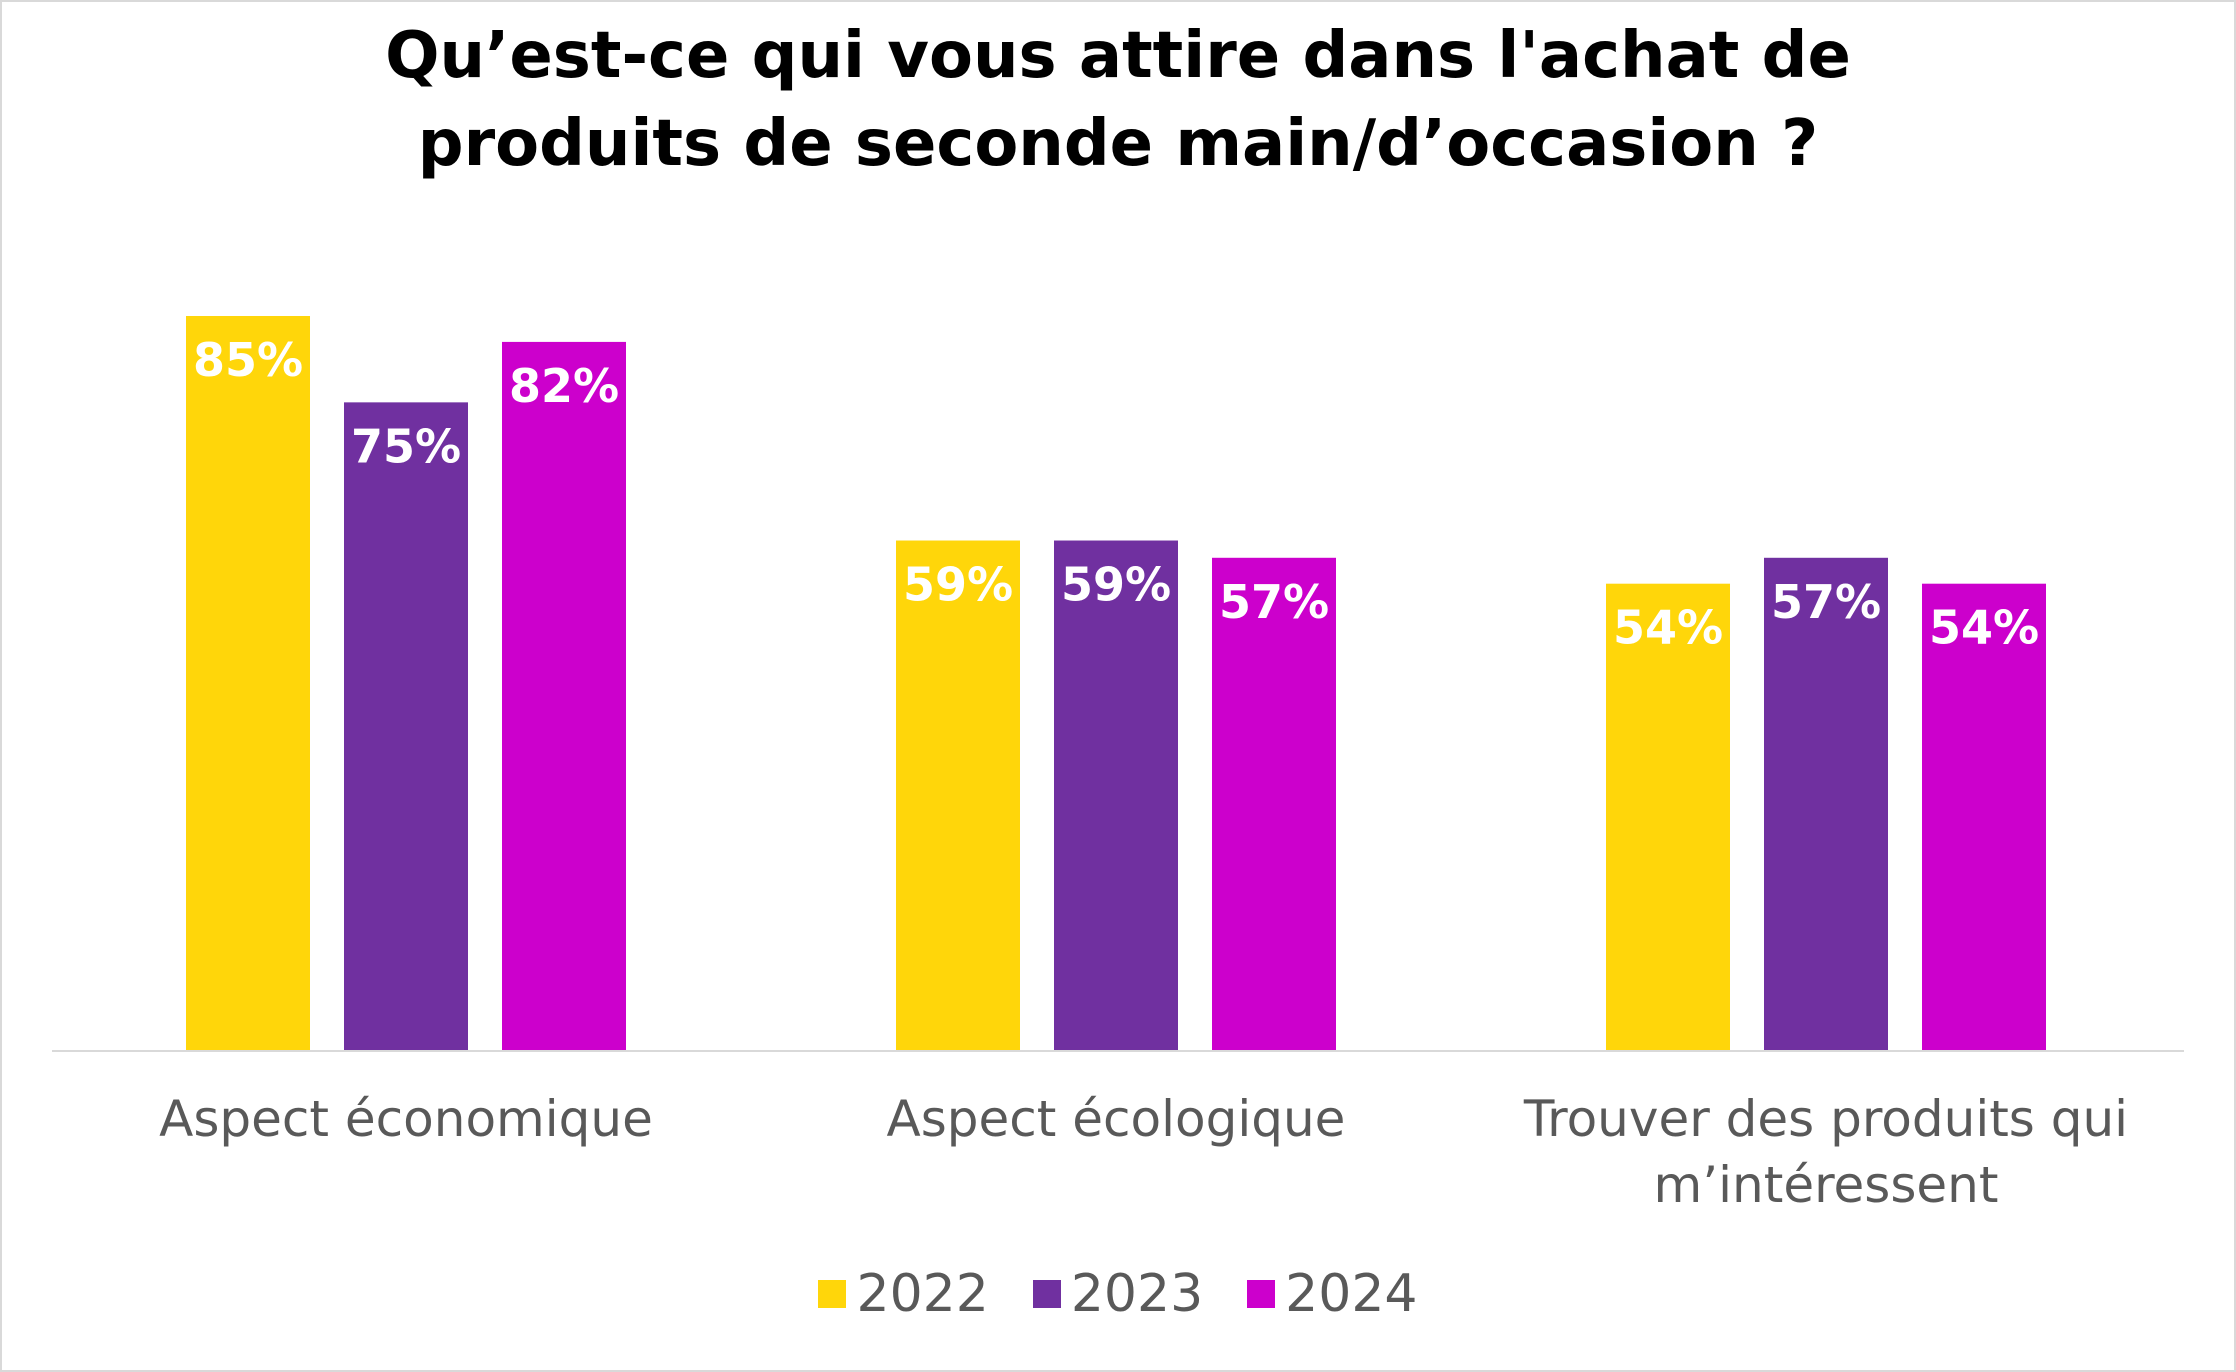  I want to click on category-label-2: Trouver des produits qui m’intéressent, so click(1825, 1152).